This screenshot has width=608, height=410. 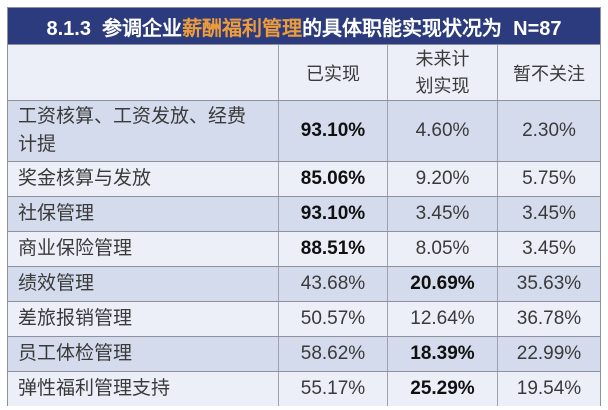 I want to click on column-header-empty, so click(x=143, y=72).